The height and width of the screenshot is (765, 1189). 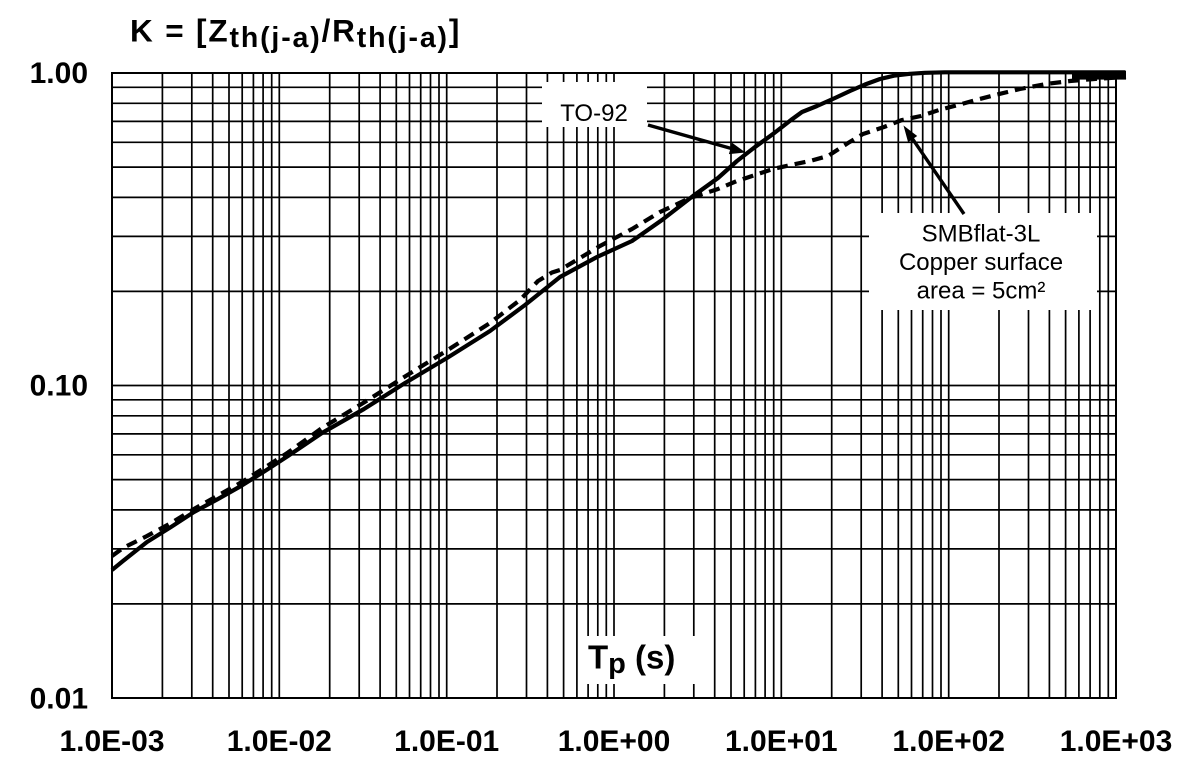 I want to click on svg-text: 0.01, so click(x=59, y=699).